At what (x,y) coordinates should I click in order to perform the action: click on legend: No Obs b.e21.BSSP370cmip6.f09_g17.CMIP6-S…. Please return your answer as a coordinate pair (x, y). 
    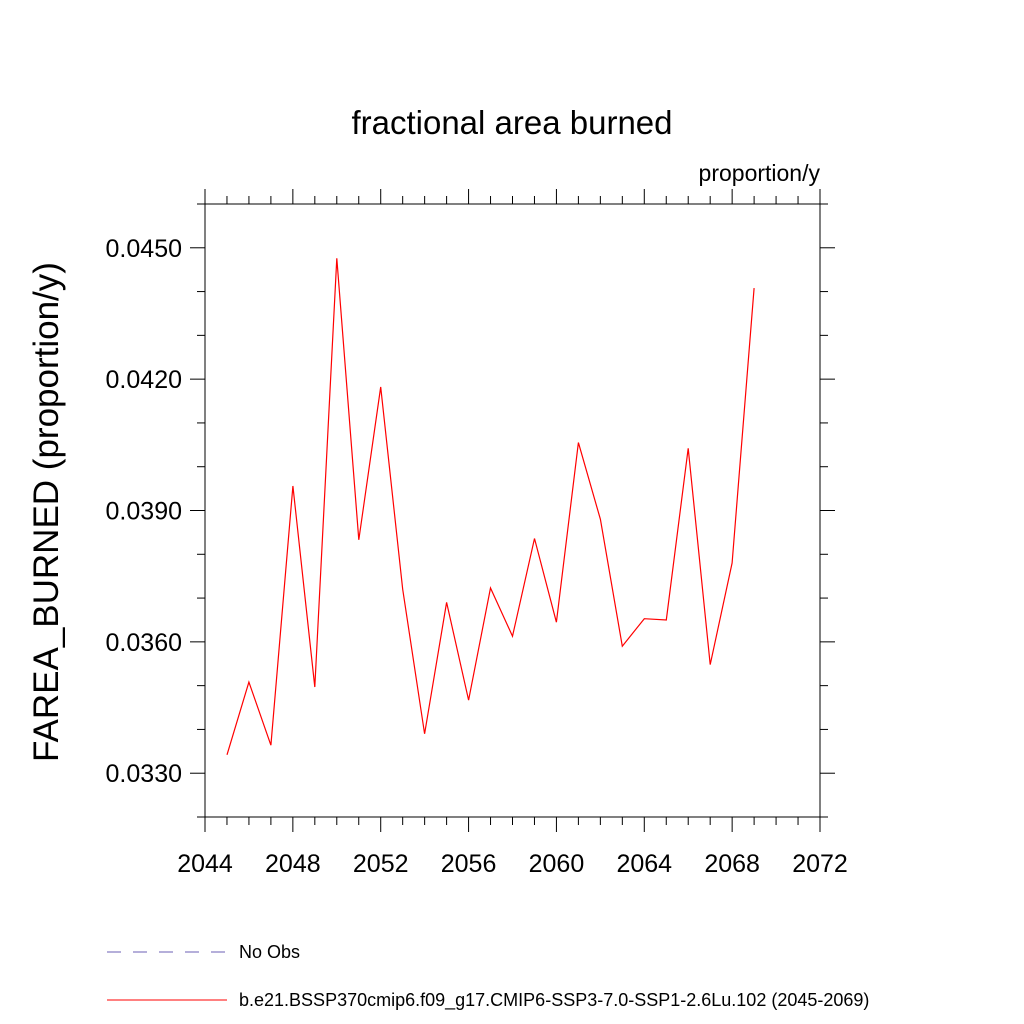
    Looking at the image, I should click on (488, 976).